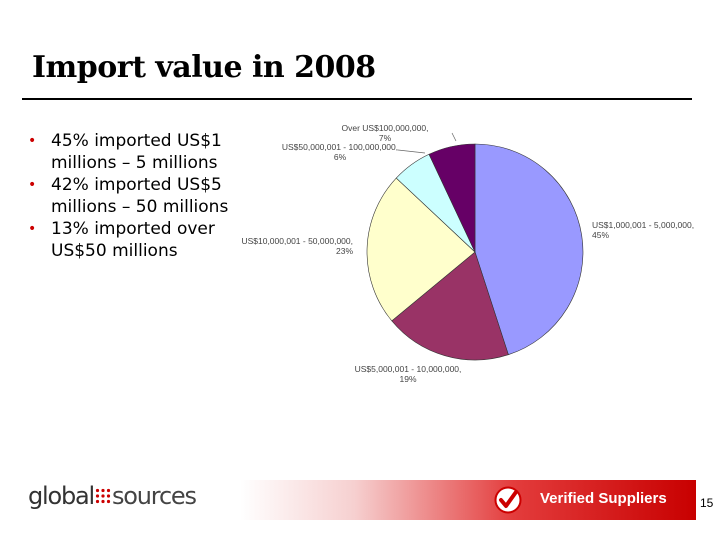  Describe the element at coordinates (340, 152) in the screenshot. I see `pie-slice-label: US$50,000,001 - 100,000,000, 6%` at that location.